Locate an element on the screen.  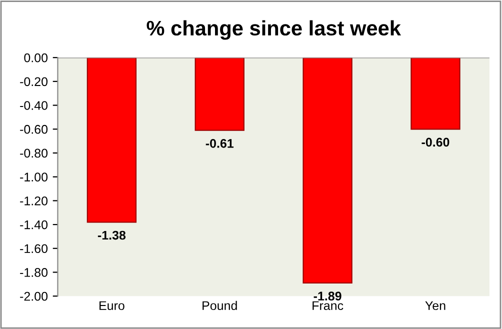
y-tick-label: -0.60 is located at coordinates (34, 129).